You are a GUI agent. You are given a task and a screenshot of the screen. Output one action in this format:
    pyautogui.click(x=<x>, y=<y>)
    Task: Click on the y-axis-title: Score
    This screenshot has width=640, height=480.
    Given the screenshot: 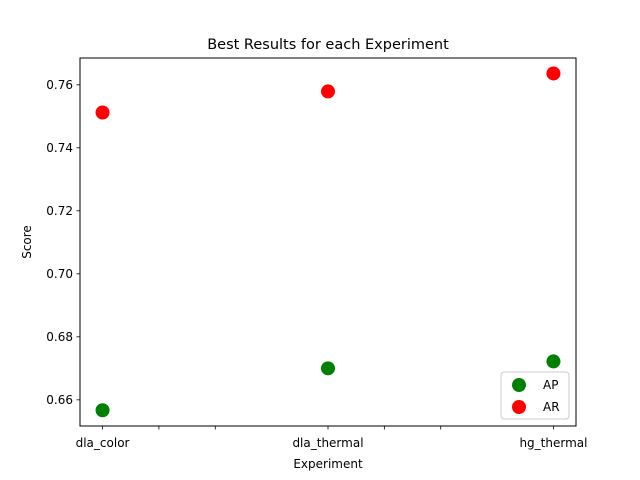 What is the action you would take?
    pyautogui.click(x=27, y=242)
    